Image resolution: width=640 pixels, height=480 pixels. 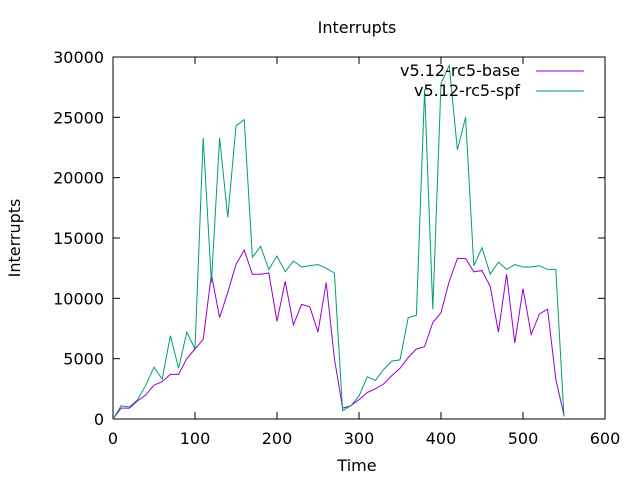 I want to click on x-tick-label: 600, so click(x=605, y=438).